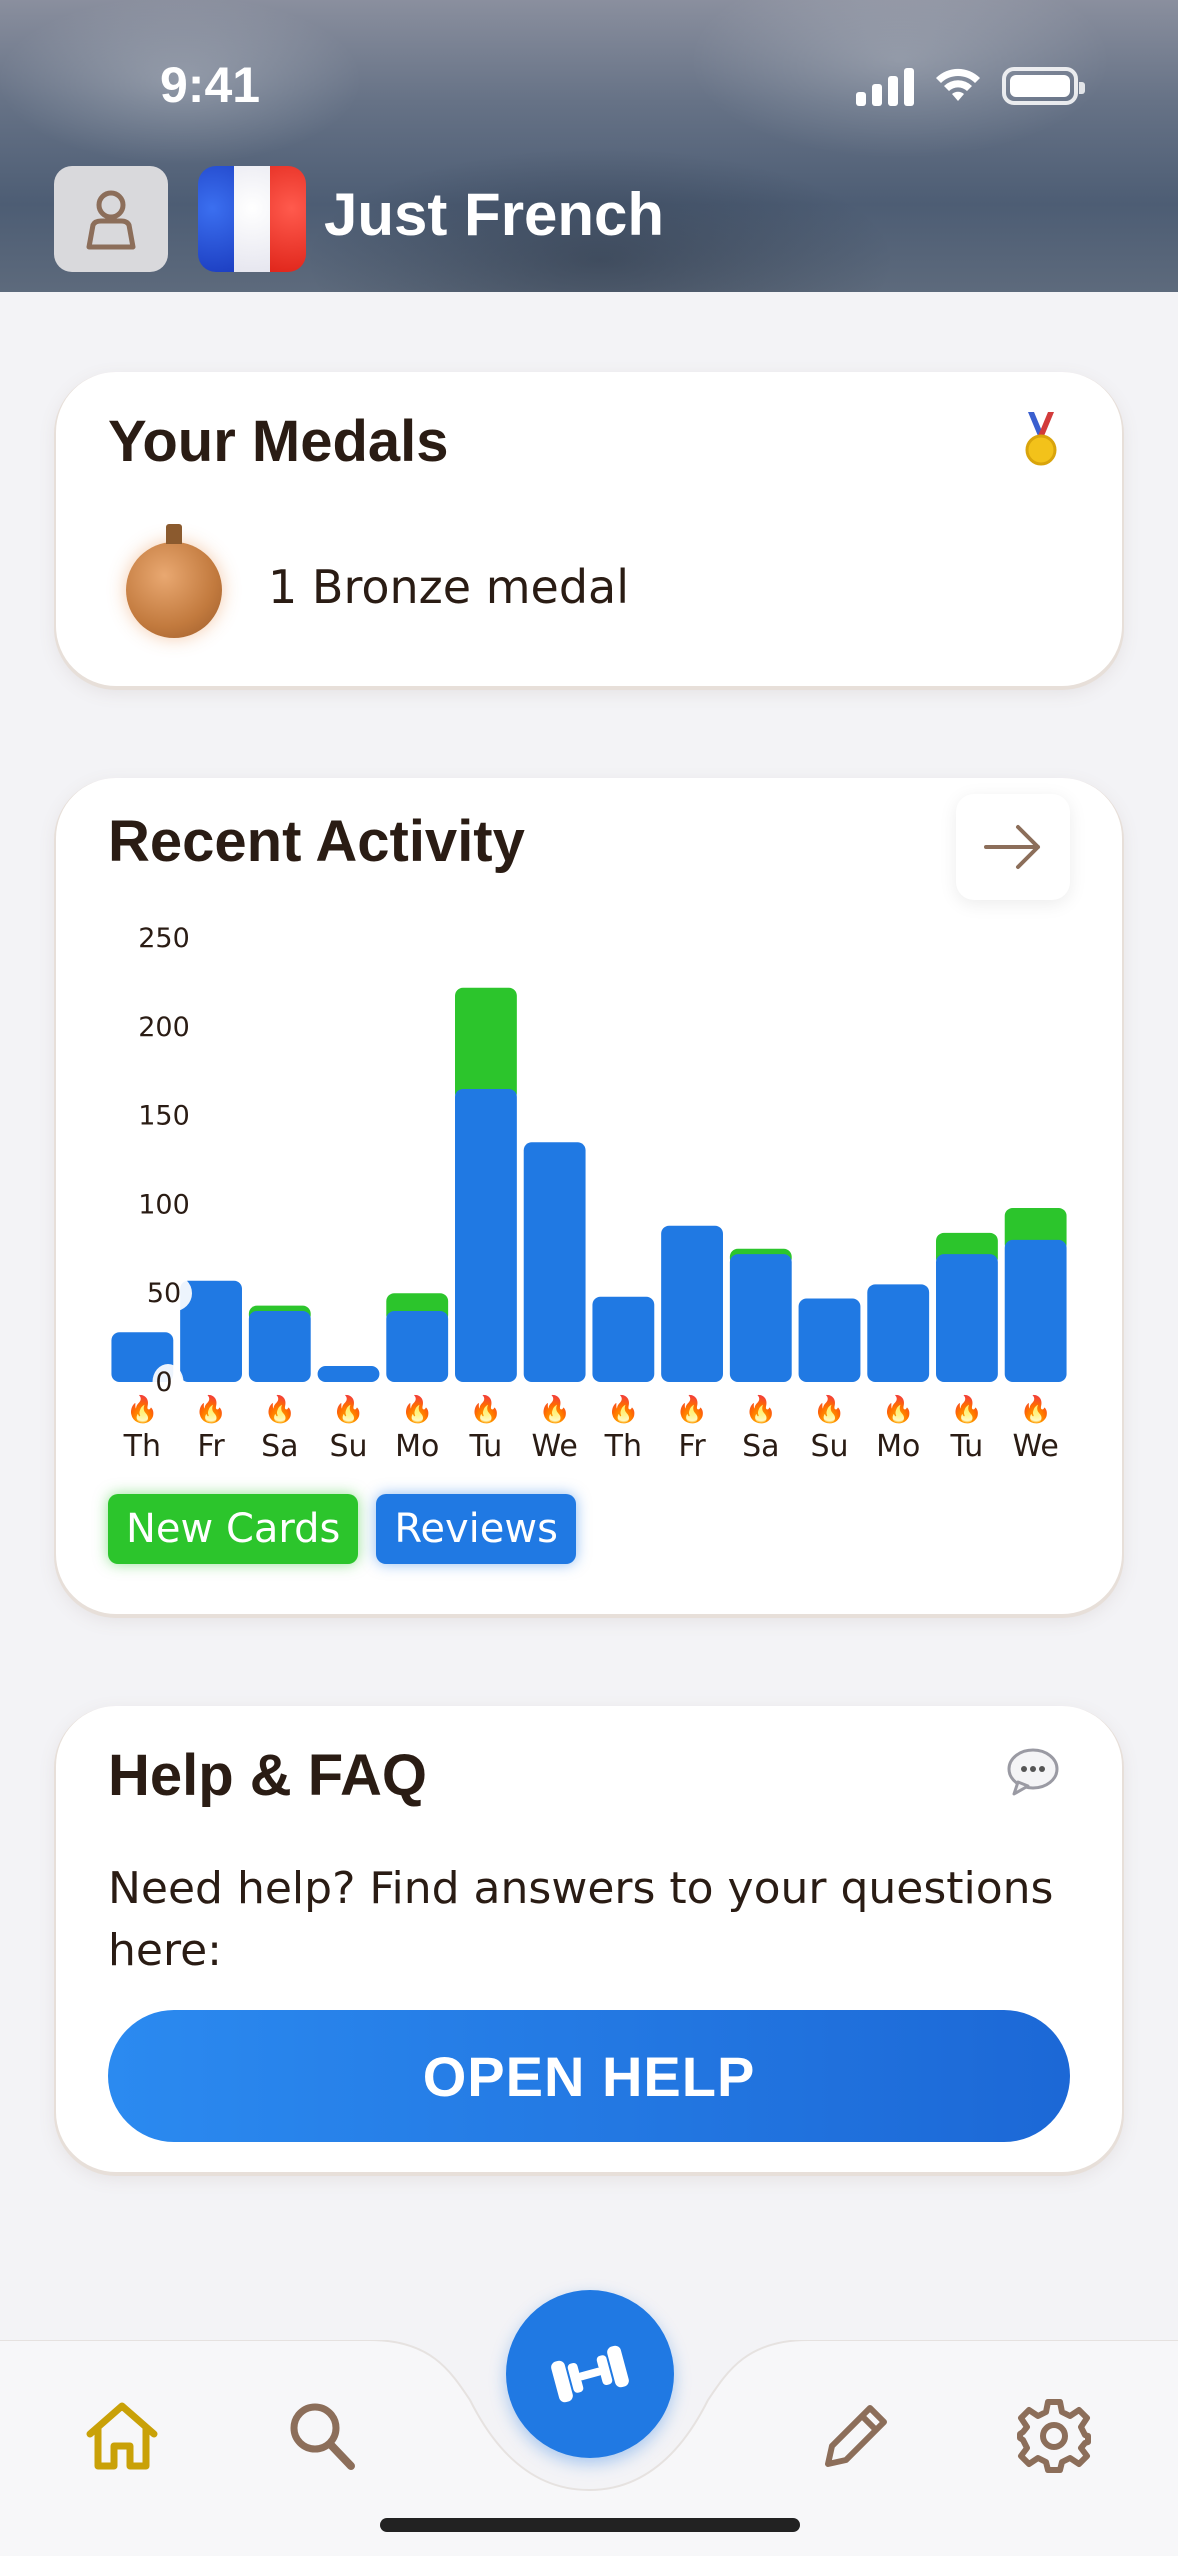 This screenshot has height=2556, width=1178. Describe the element at coordinates (233, 1529) in the screenshot. I see `legend-new-cards: New Cards` at that location.